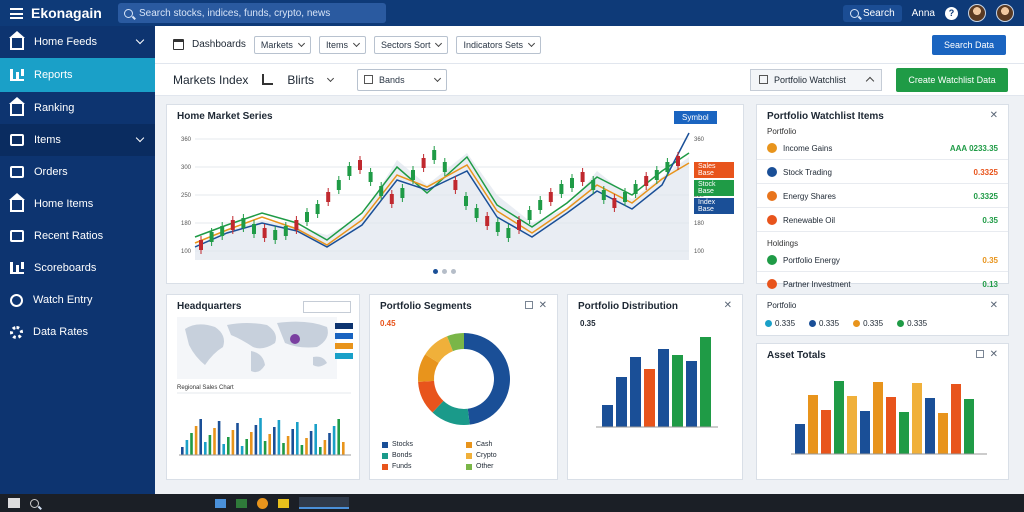  What do you see at coordinates (324, 503) in the screenshot?
I see `active-app` at bounding box center [324, 503].